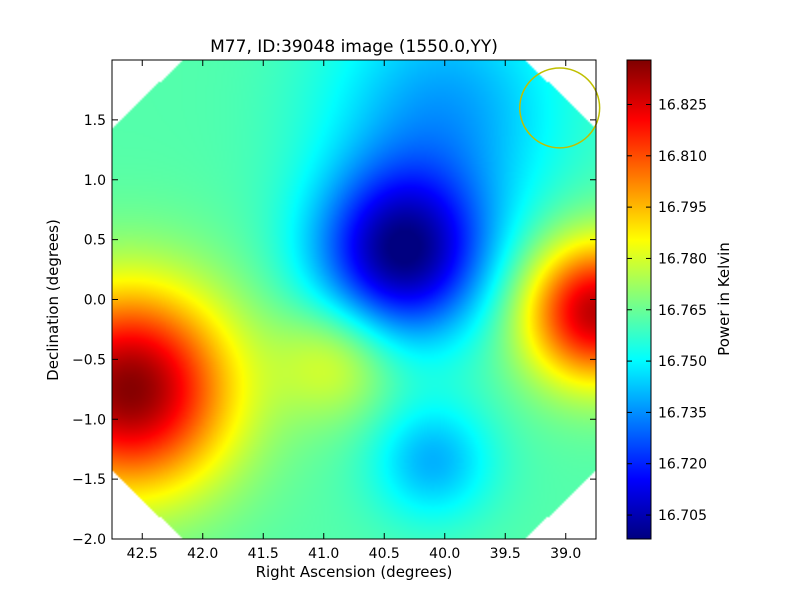 The image size is (800, 600). Describe the element at coordinates (444, 554) in the screenshot. I see `x-tick-label: 40.0` at that location.